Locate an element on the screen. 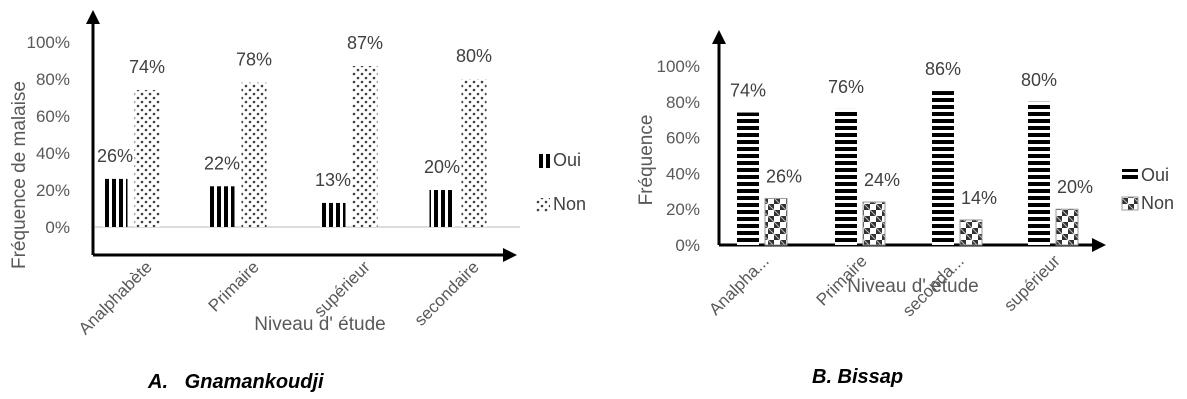 This screenshot has height=399, width=1187. x-tick-label: Analphabète is located at coordinates (115, 297).